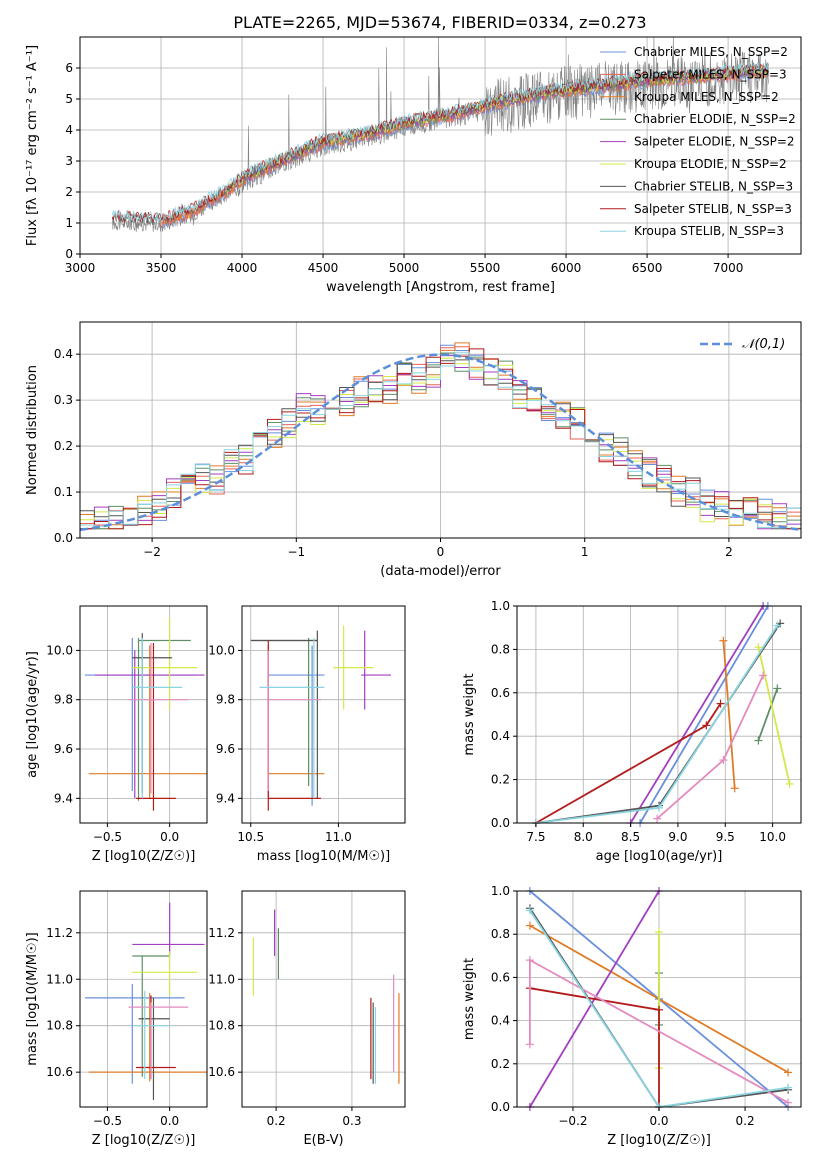 This screenshot has width=819, height=1170. Describe the element at coordinates (351, 1121) in the screenshot. I see `x-tick-label: 0.3` at that location.